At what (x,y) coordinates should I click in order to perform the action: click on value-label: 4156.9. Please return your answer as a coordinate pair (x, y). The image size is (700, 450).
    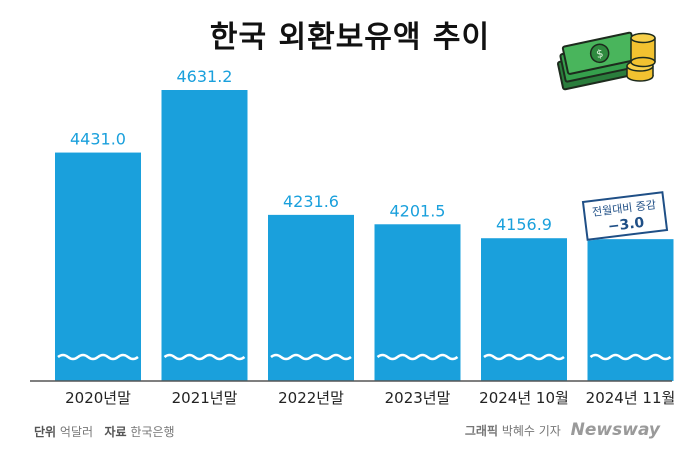
    Looking at the image, I should click on (524, 224).